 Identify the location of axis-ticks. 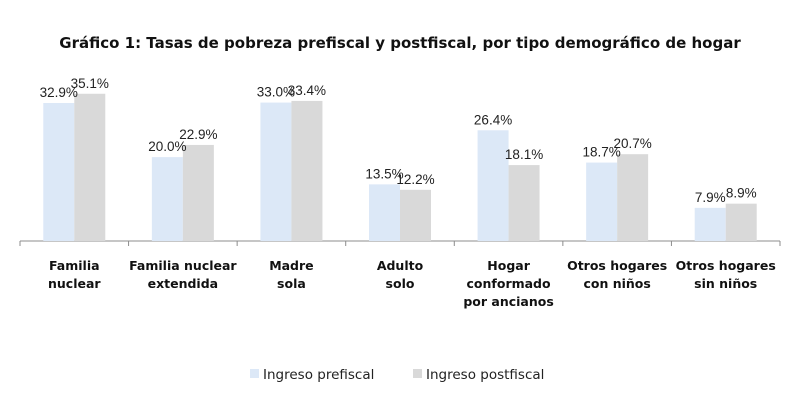
(400, 243).